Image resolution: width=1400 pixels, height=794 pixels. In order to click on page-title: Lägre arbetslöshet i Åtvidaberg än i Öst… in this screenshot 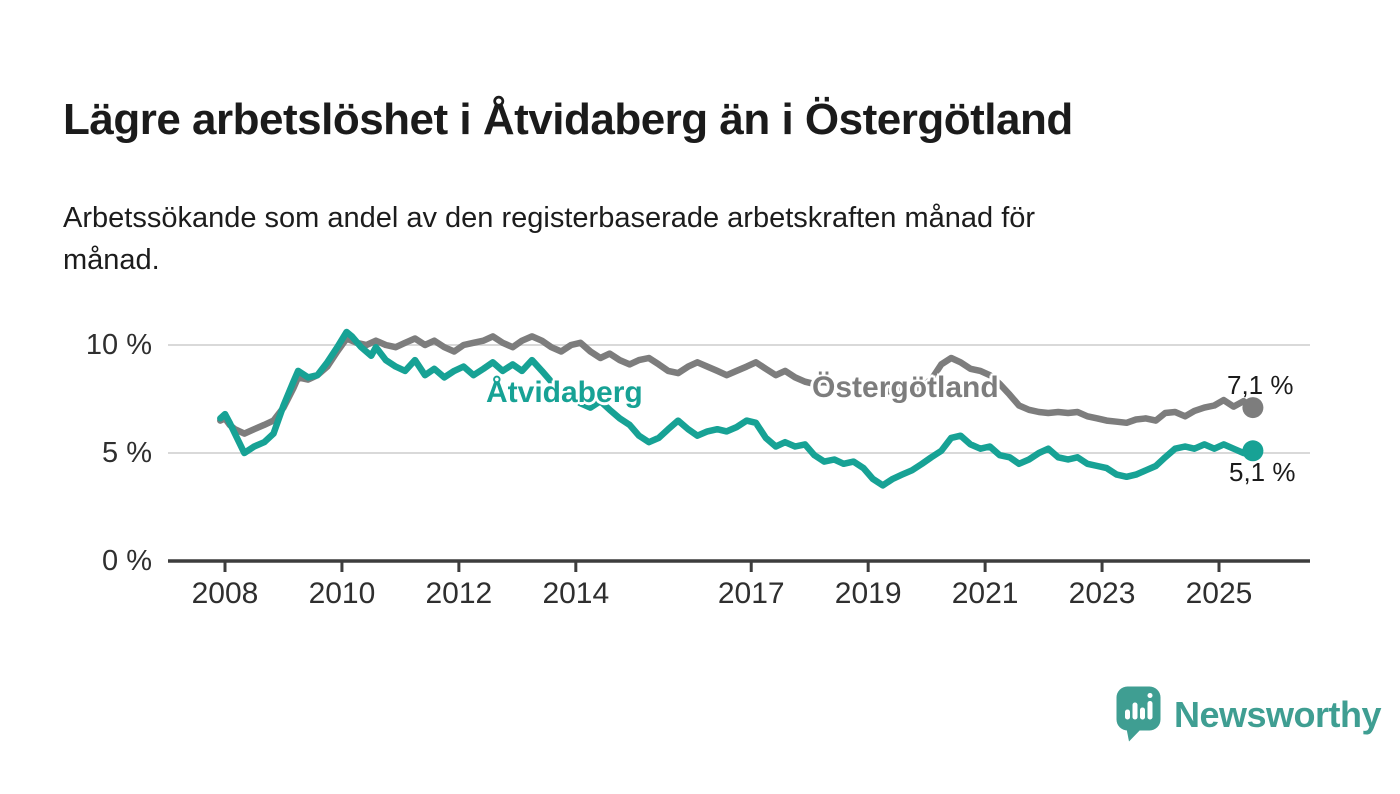, I will do `click(568, 120)`.